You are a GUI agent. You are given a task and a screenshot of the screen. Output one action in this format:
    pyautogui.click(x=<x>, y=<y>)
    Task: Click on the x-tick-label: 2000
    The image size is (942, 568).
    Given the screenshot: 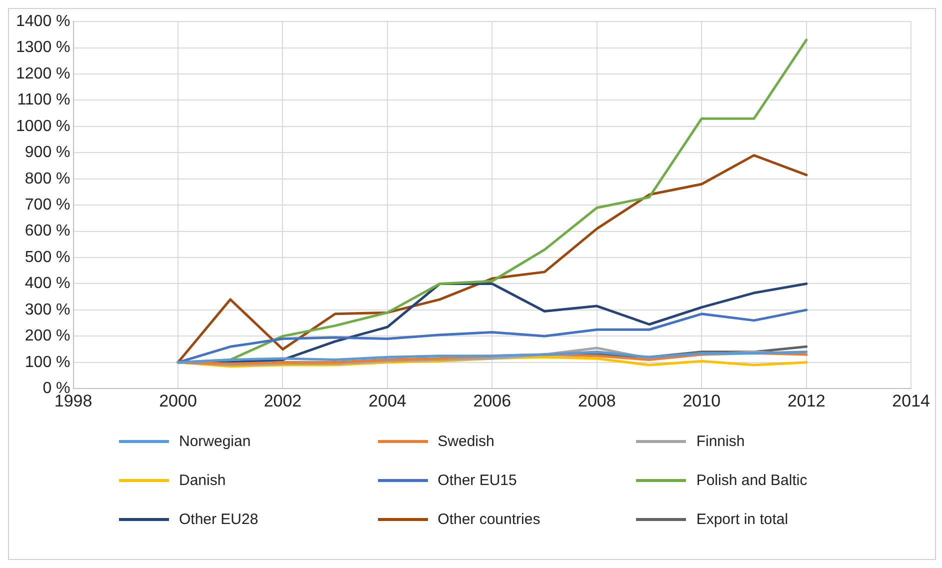 What is the action you would take?
    pyautogui.click(x=178, y=400)
    